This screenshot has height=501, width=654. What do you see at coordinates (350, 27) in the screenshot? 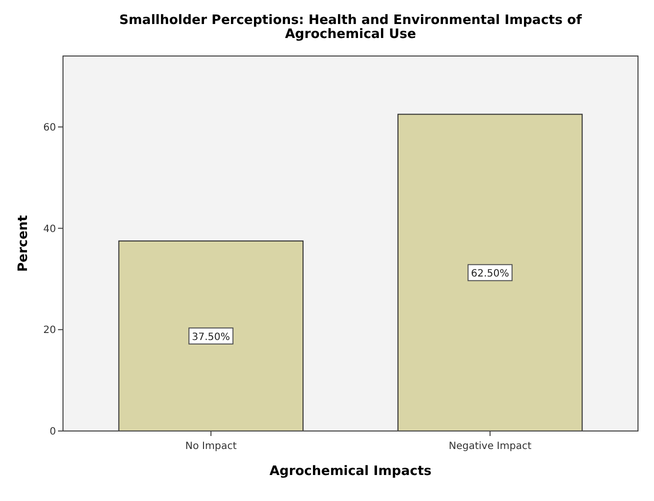
I see `chart-title: Smallholder Perceptions: Health and Environmental Impacts of Agrochemical Use` at bounding box center [350, 27].